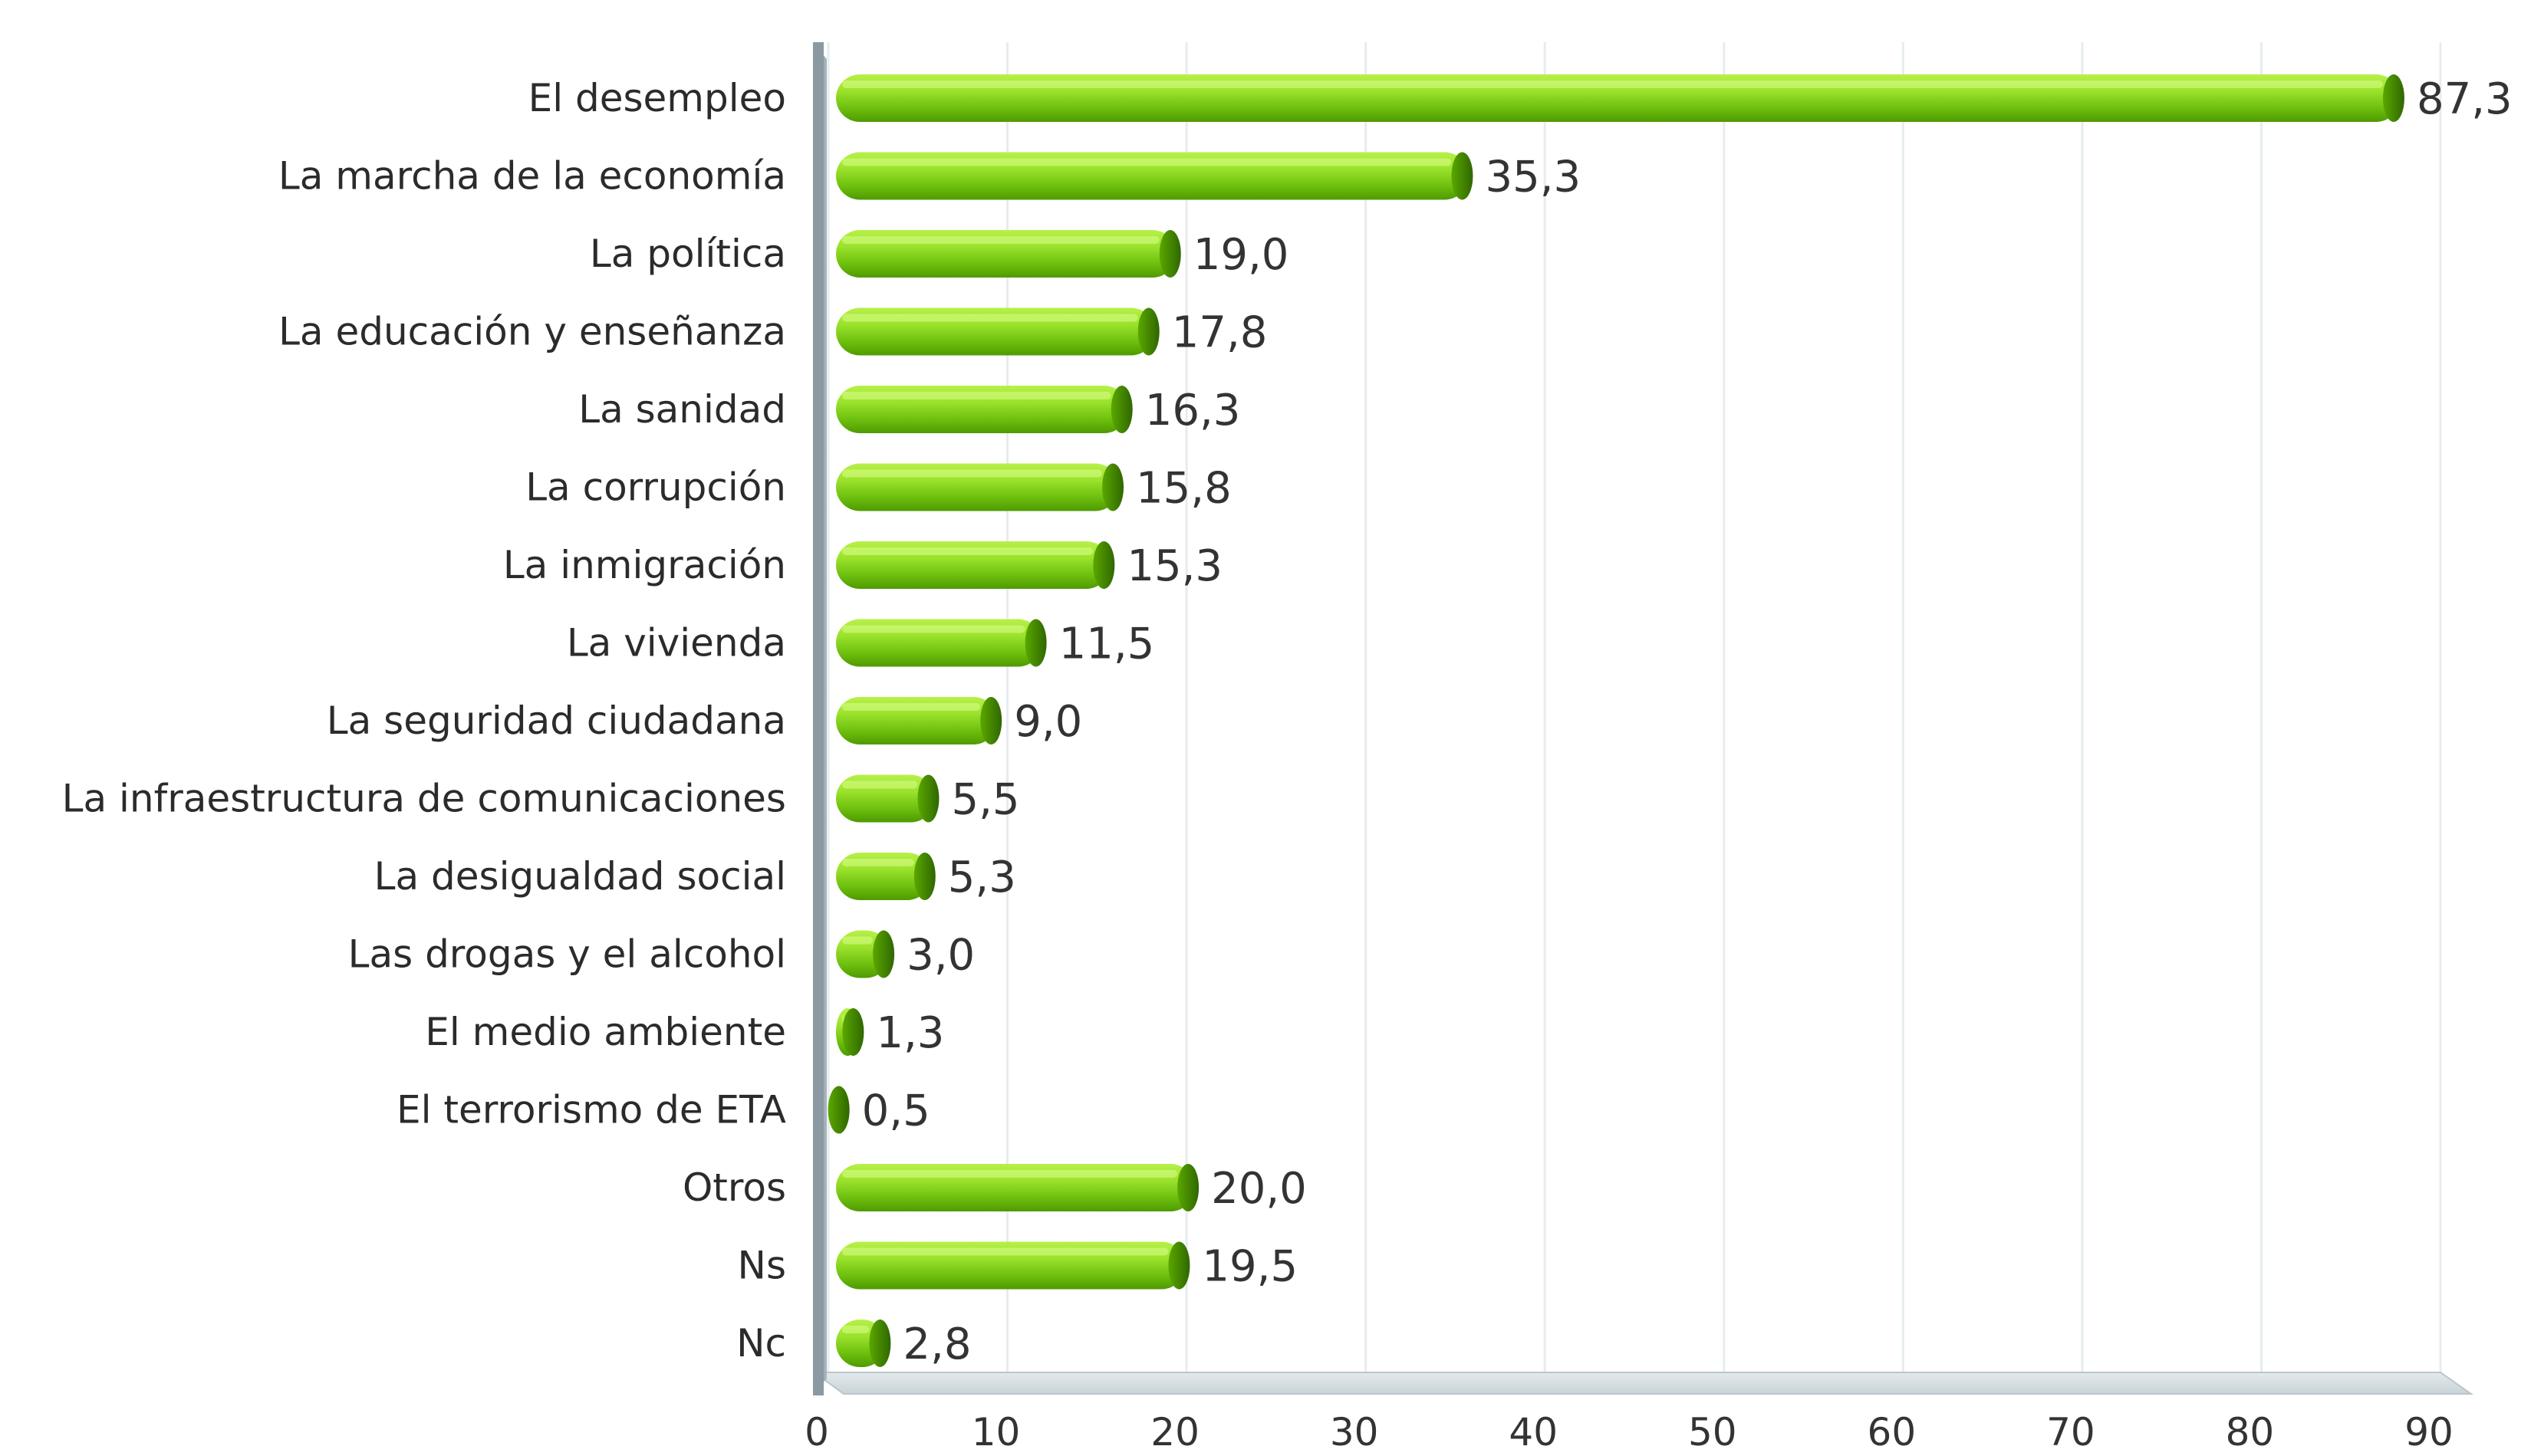  What do you see at coordinates (591, 1110) in the screenshot?
I see `category-label: El terrorismo de ETA` at bounding box center [591, 1110].